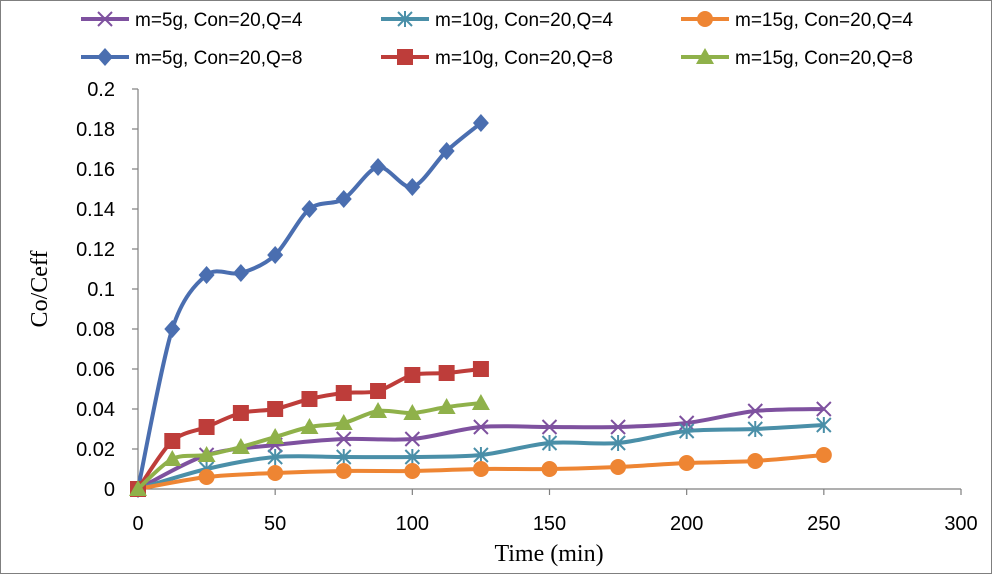 This screenshot has width=992, height=575. Describe the element at coordinates (95, 330) in the screenshot. I see `y-tick-label: 0.08` at that location.